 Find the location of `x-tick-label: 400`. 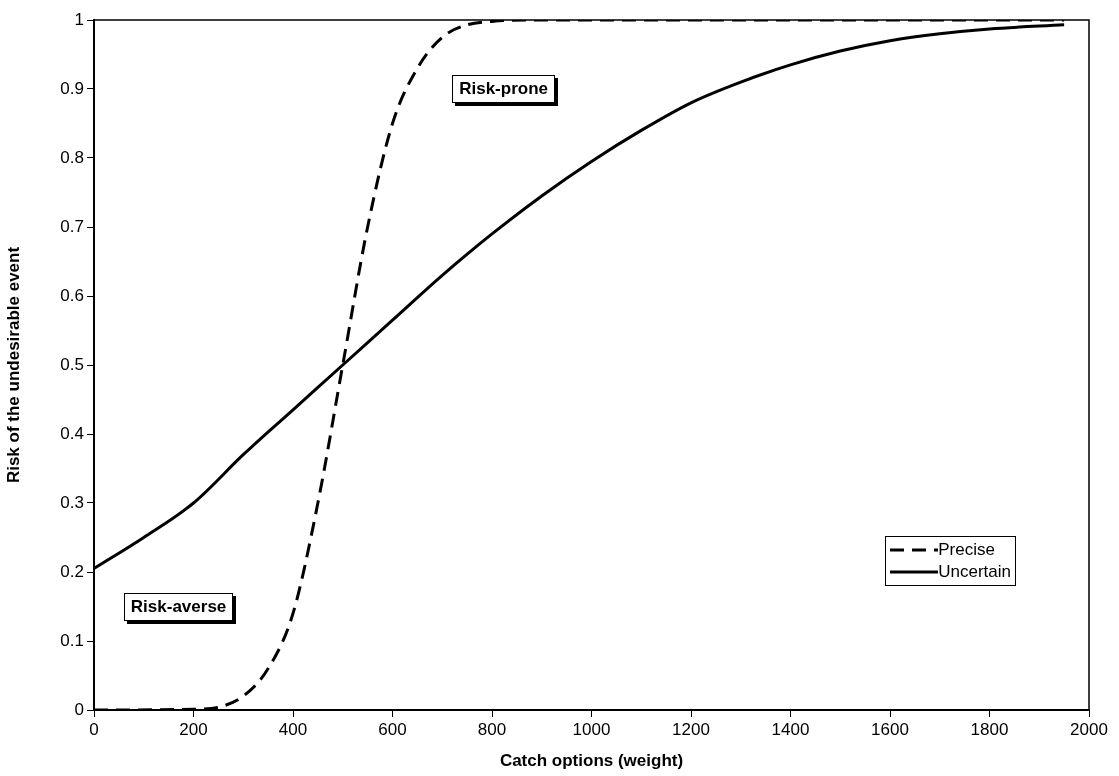

x-tick-label: 400 is located at coordinates (293, 729).